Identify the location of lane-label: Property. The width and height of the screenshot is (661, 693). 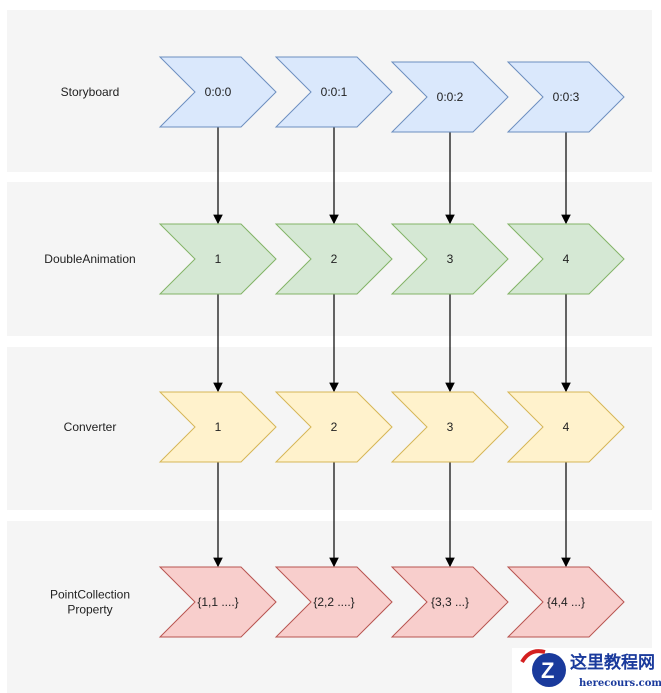
(89, 610).